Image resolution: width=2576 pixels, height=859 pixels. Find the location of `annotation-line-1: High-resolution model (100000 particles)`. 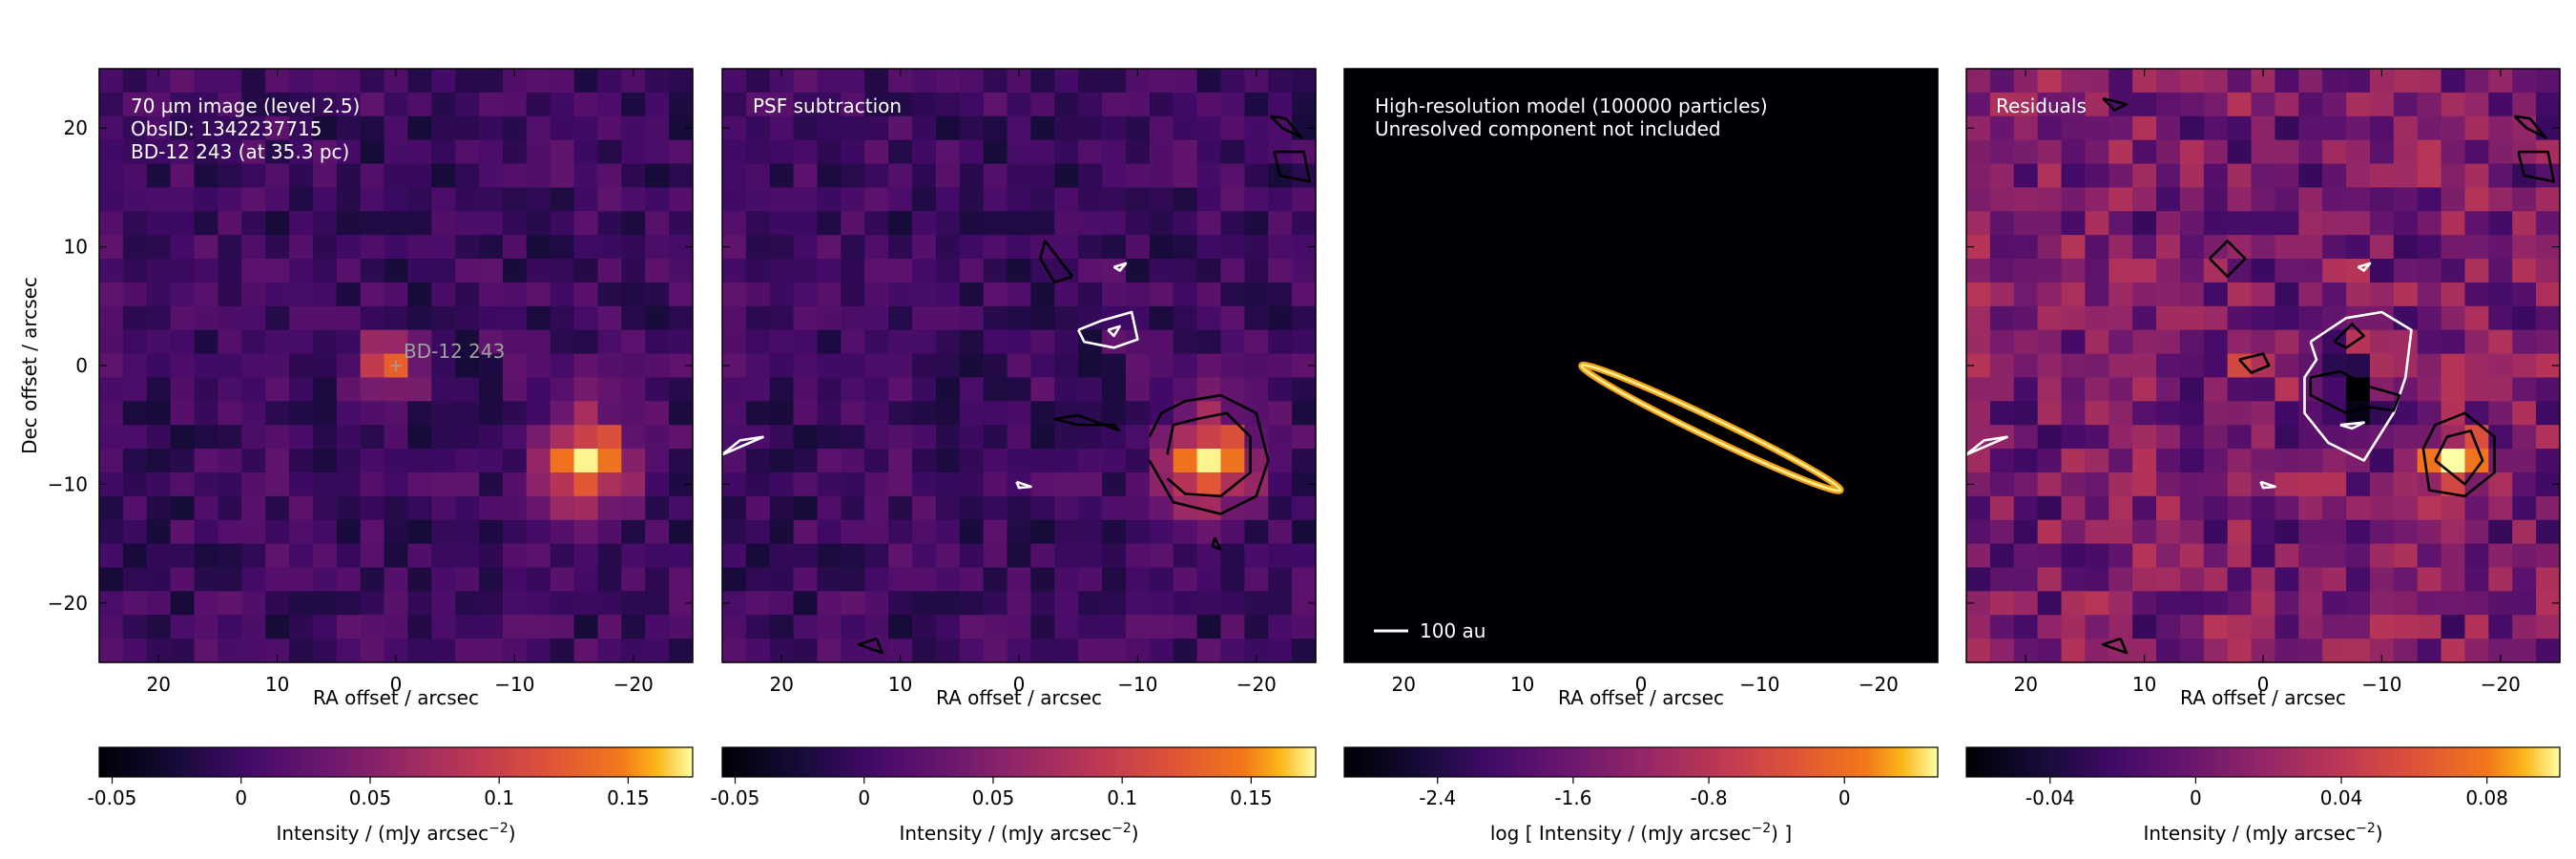

annotation-line-1: High-resolution model (100000 particles) is located at coordinates (1571, 105).